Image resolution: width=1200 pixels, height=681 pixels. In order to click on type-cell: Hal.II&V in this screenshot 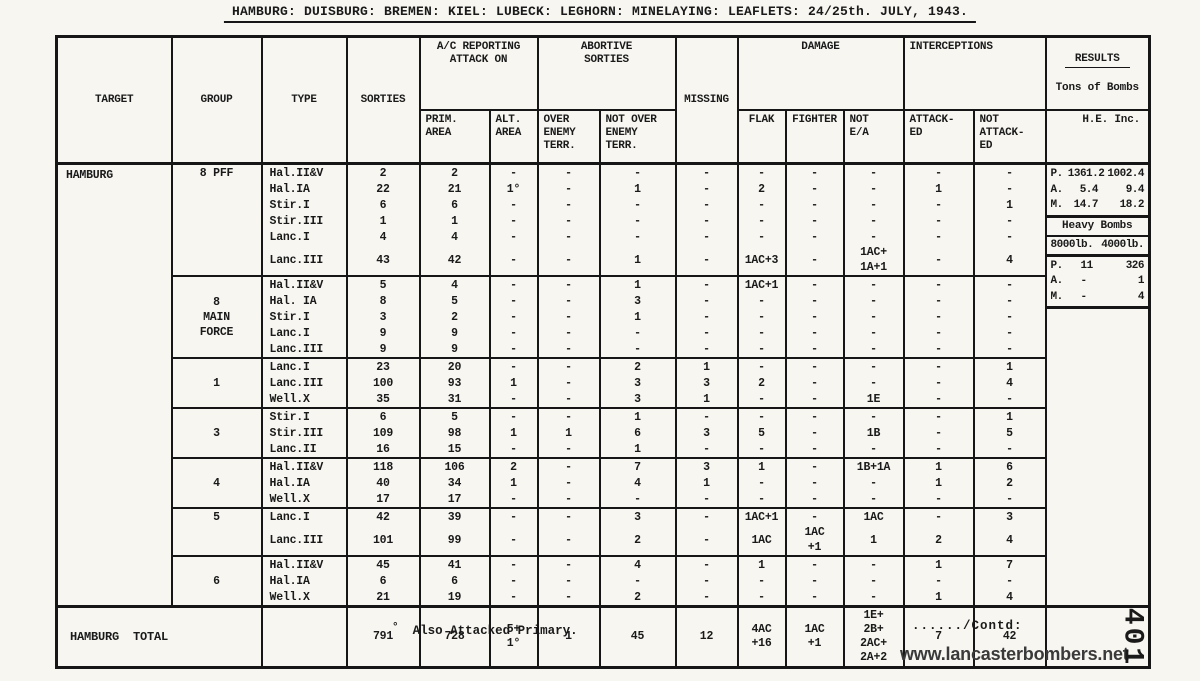, I will do `click(303, 466)`.